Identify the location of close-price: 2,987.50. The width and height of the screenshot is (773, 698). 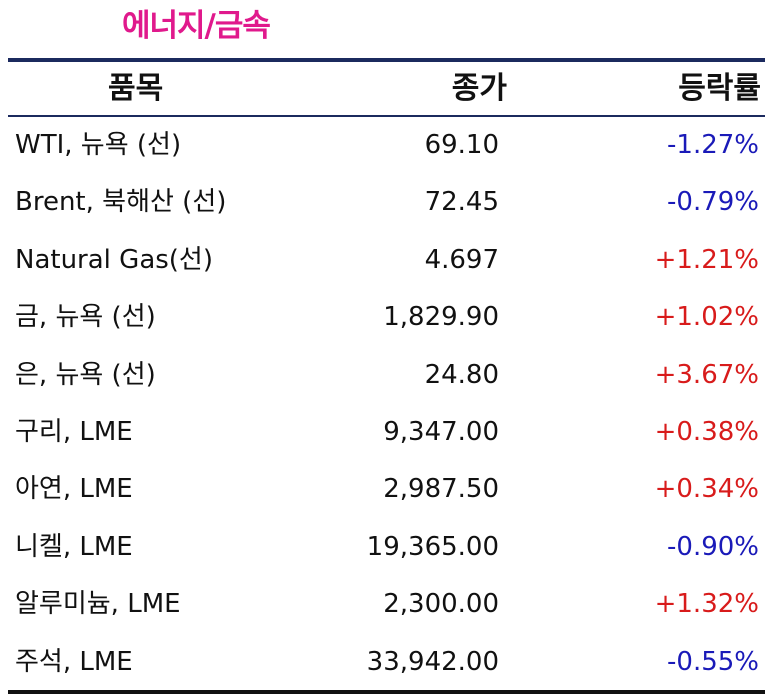
(441, 489).